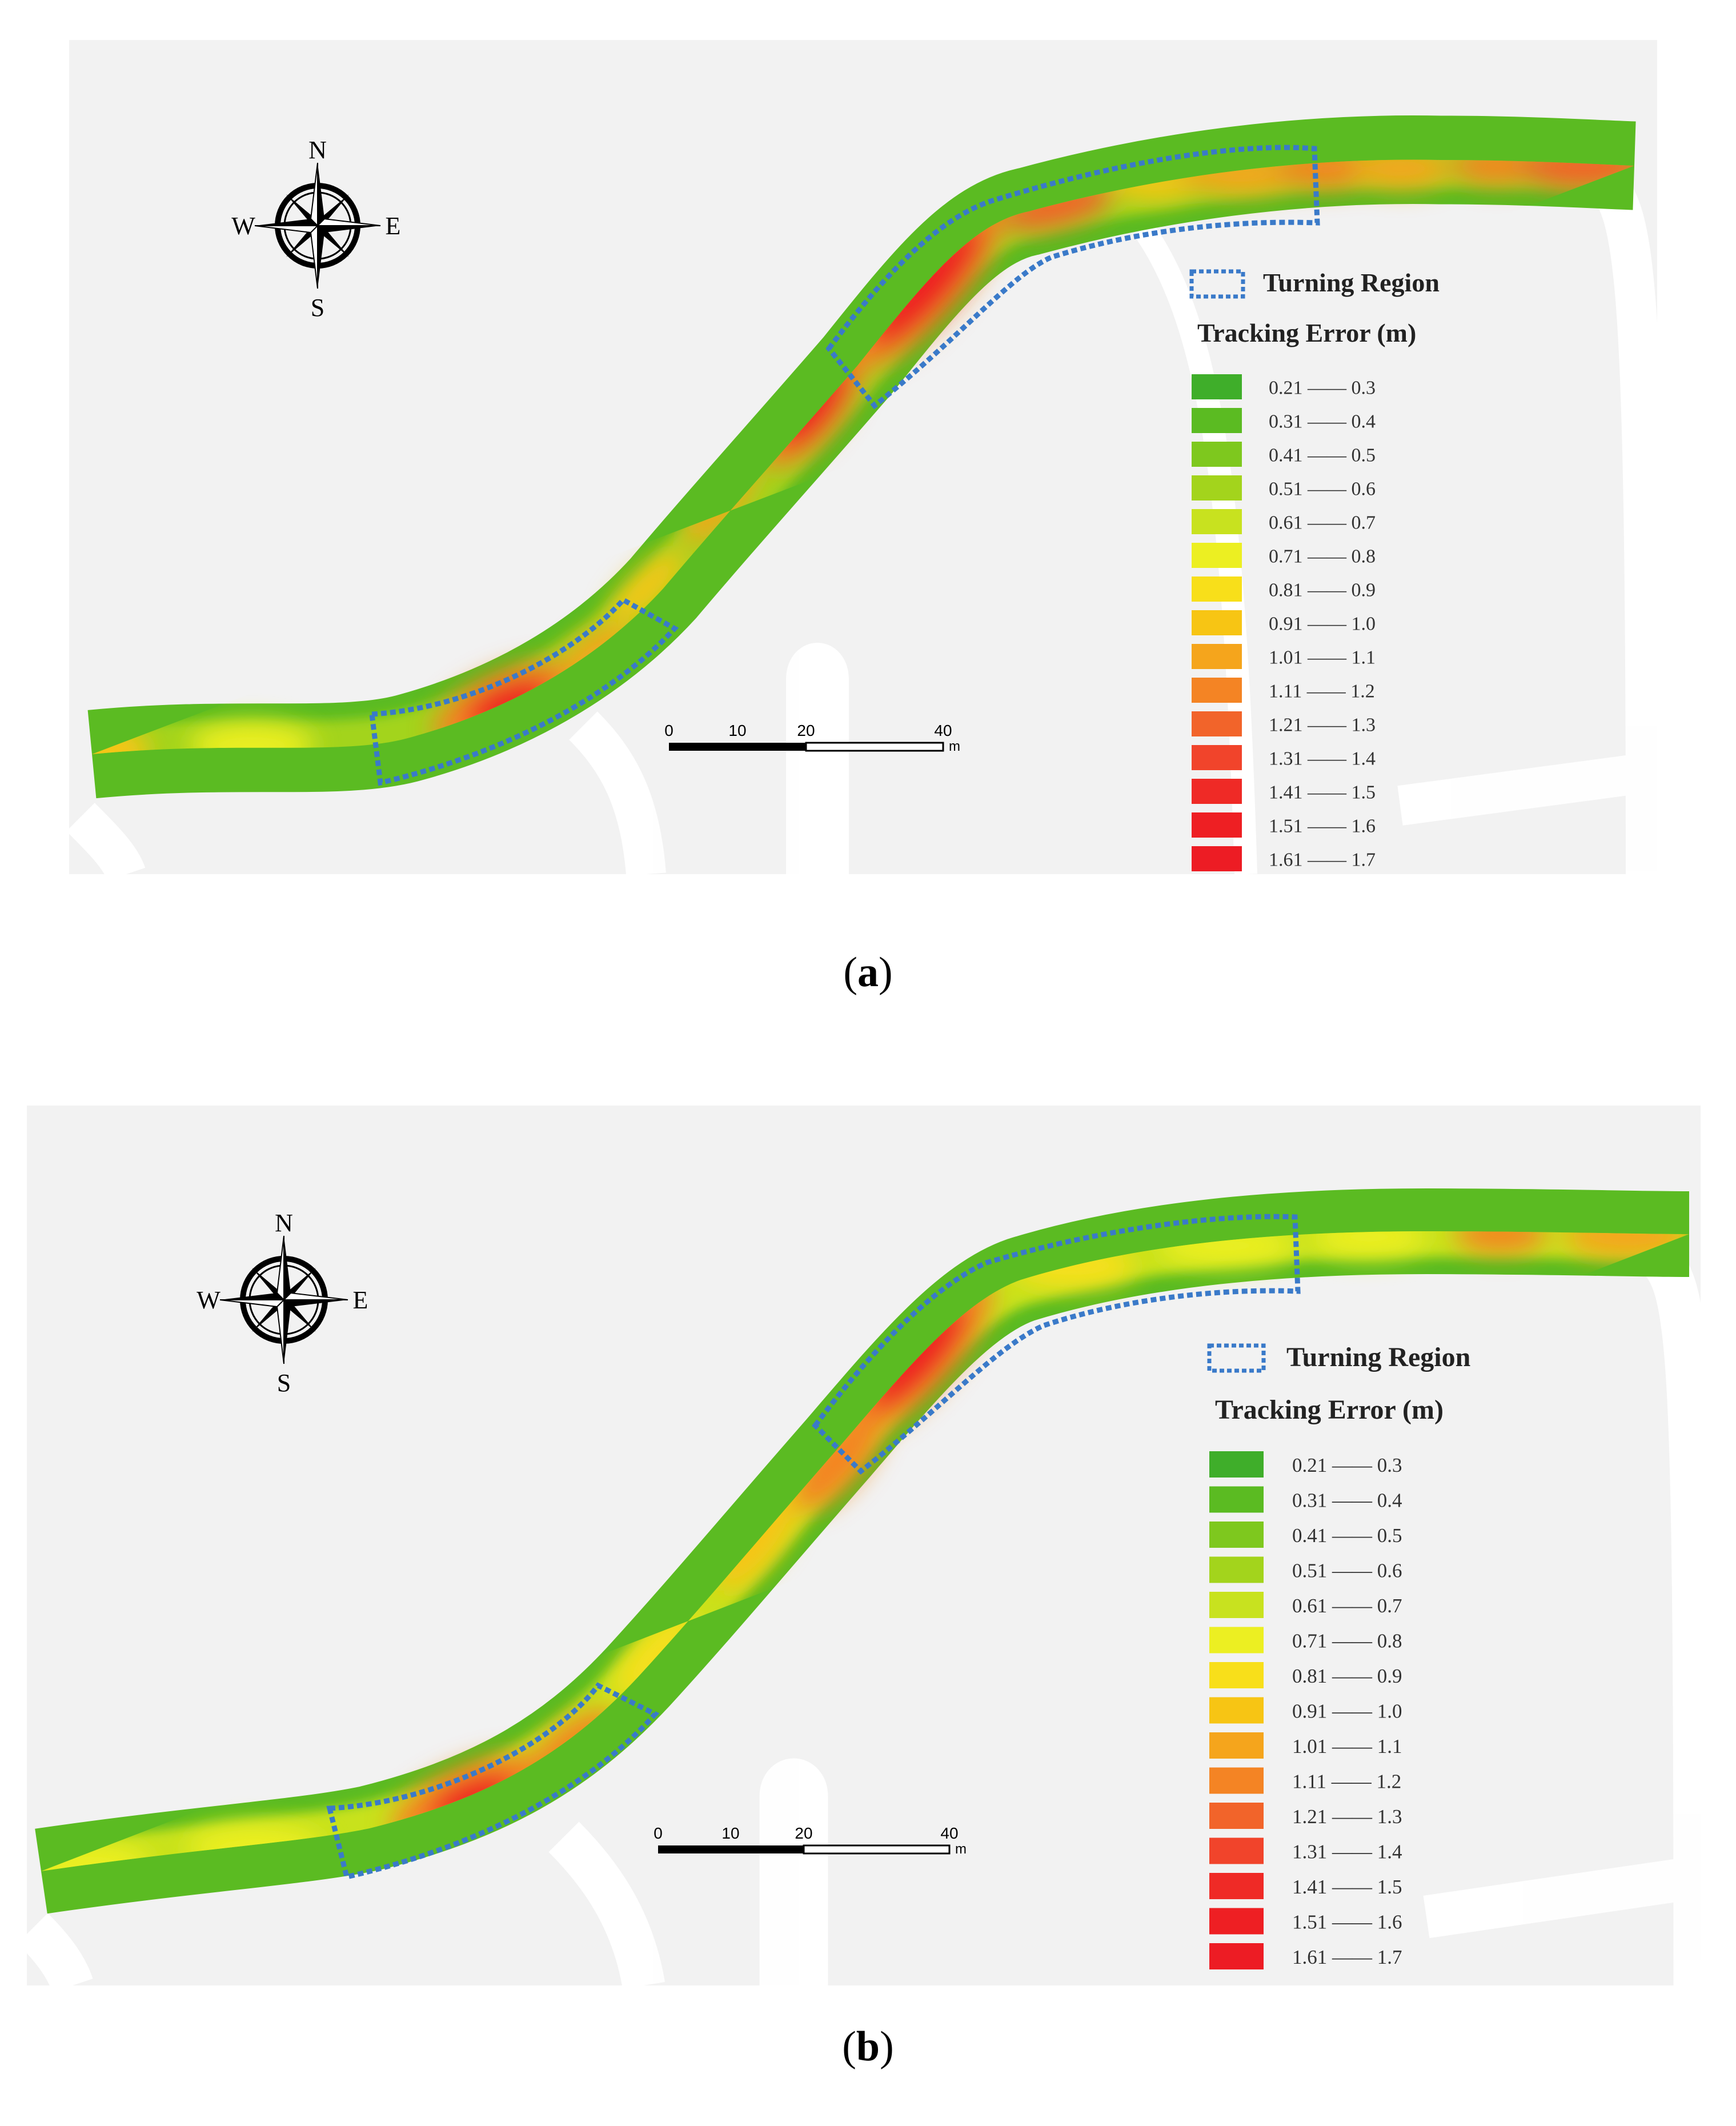  I want to click on caption-b-letter: b, so click(868, 2046).